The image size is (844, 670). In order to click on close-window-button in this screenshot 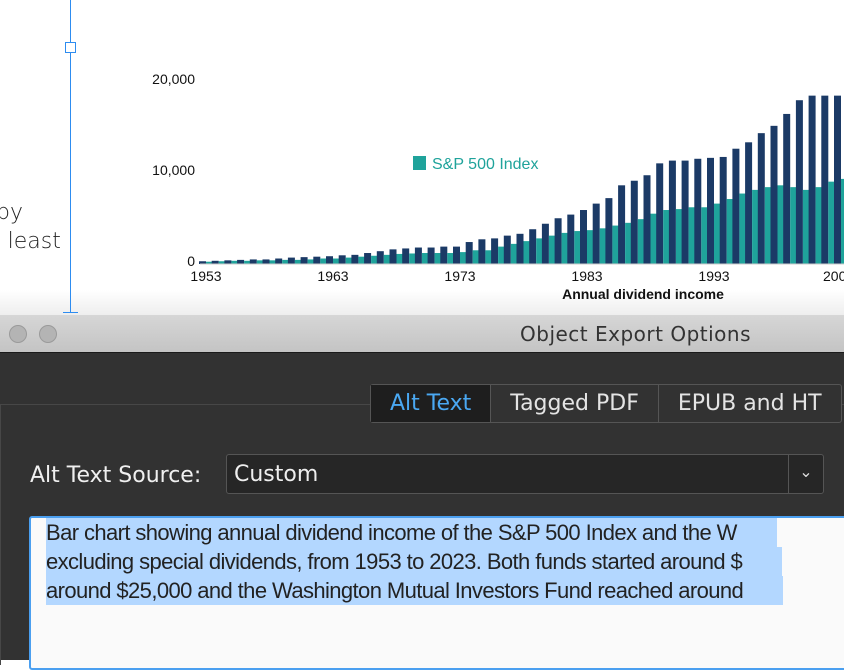, I will do `click(18, 334)`.